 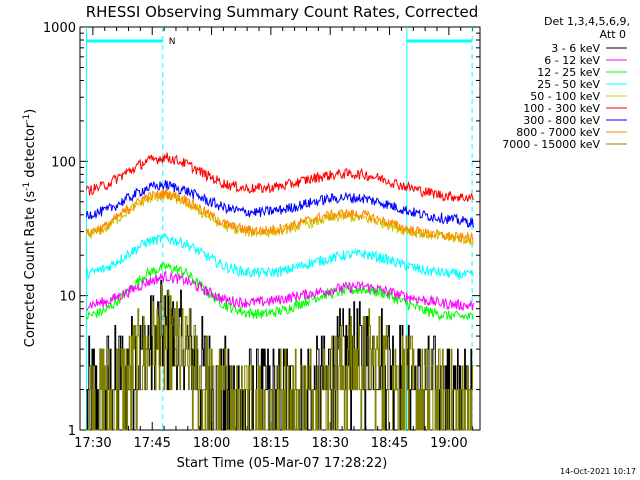 I want to click on legend-item-label: 100 - 300 keV, so click(x=561, y=108).